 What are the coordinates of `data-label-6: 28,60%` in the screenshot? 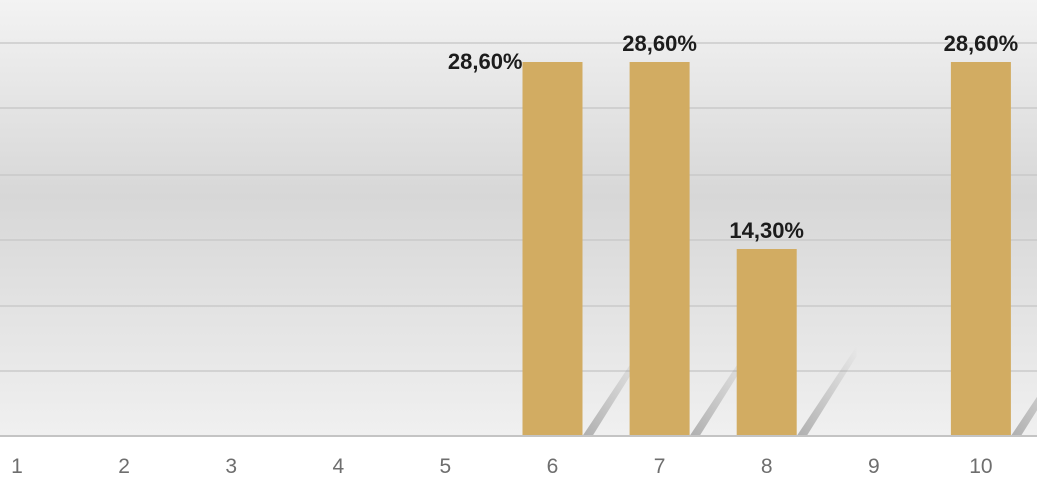 It's located at (485, 61).